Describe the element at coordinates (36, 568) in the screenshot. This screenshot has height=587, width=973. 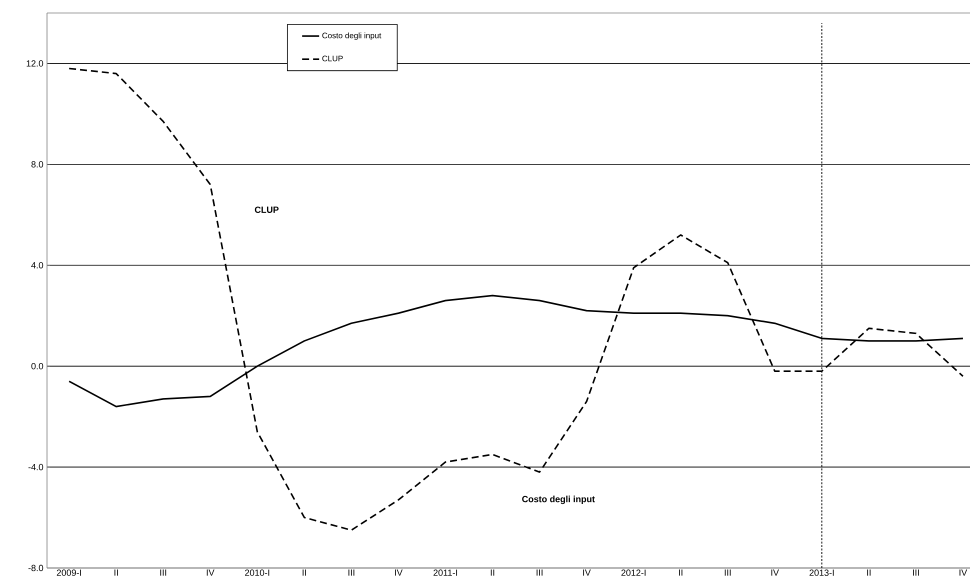
I see `y-tick-label: -8.0` at that location.